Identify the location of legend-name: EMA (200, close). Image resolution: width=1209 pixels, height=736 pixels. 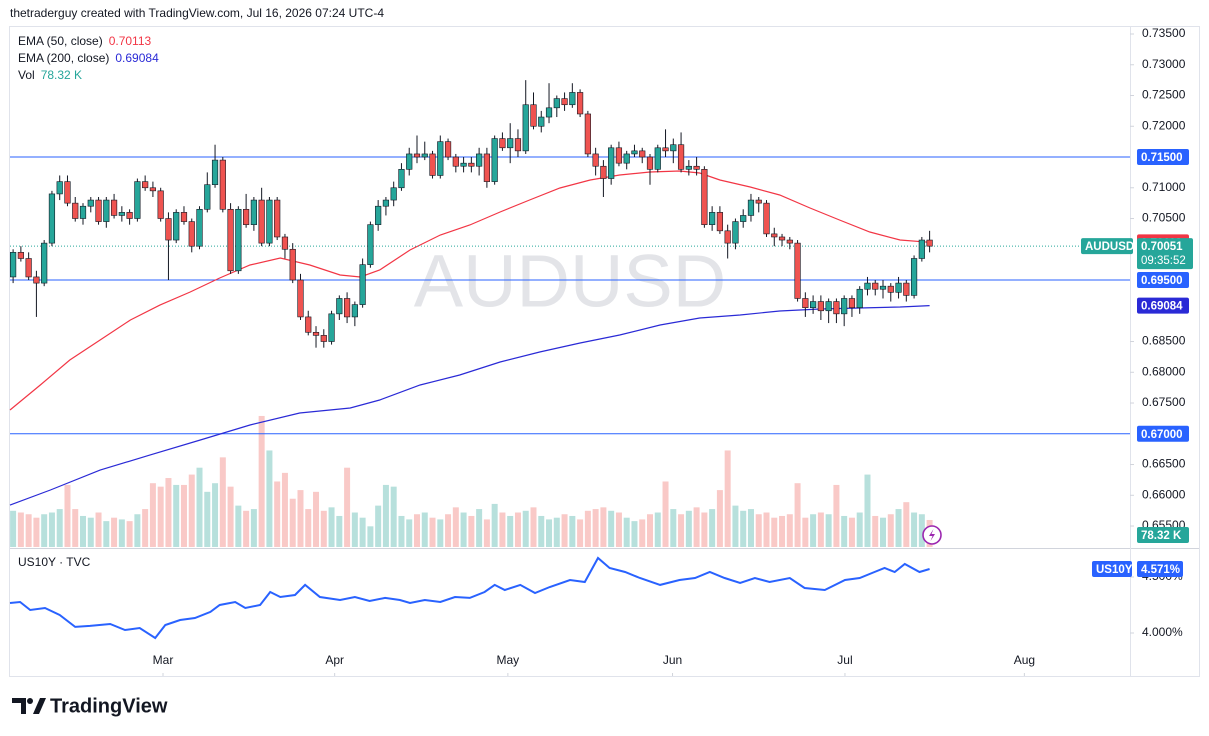
(63, 58).